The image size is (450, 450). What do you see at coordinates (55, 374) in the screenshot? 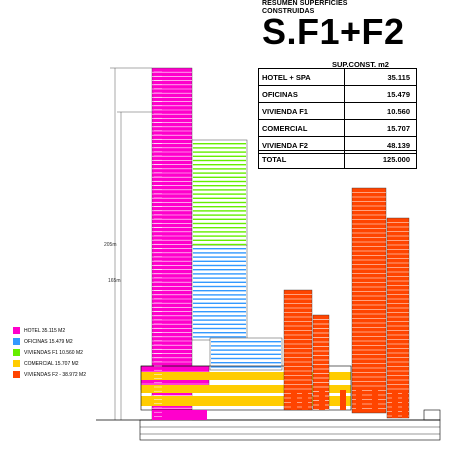
I see `legend-label: VIVIENDAS F2 - 38.972 M2` at bounding box center [55, 374].